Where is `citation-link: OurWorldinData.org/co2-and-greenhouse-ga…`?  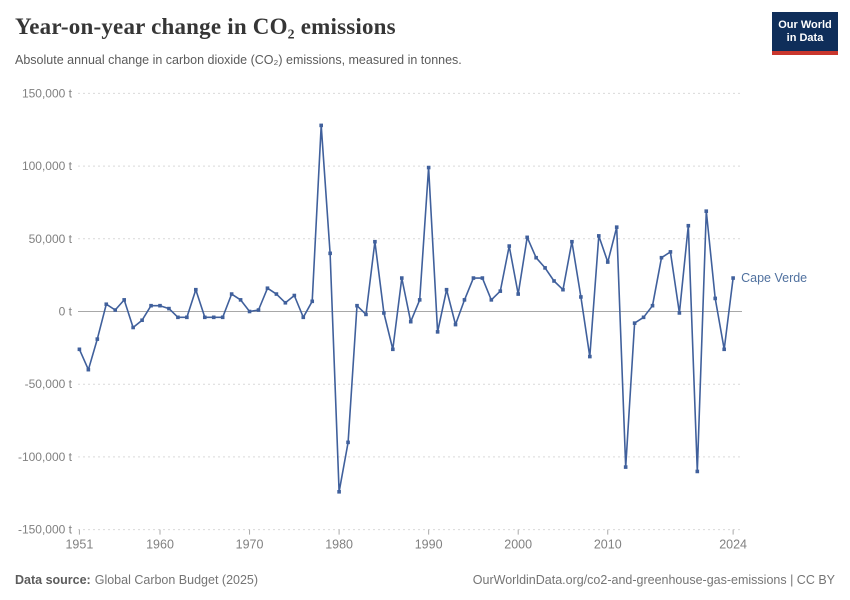 citation-link: OurWorldinData.org/co2-and-greenhouse-ga… is located at coordinates (653, 580).